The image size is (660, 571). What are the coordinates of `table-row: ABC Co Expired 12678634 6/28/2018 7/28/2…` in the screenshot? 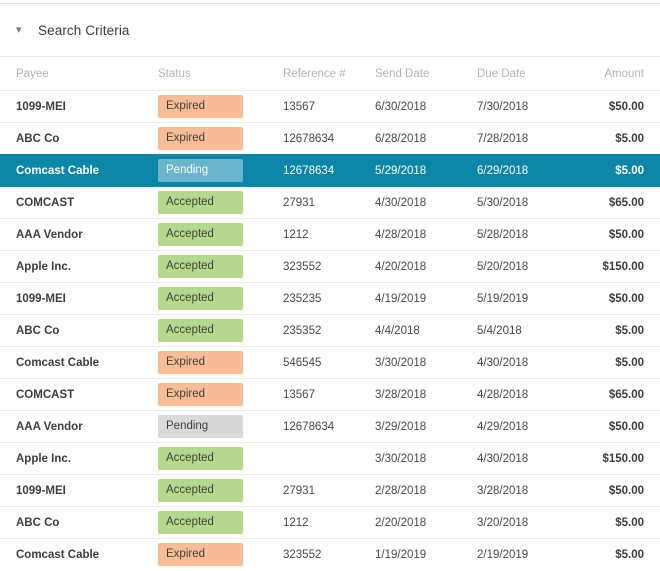 It's located at (330, 138).